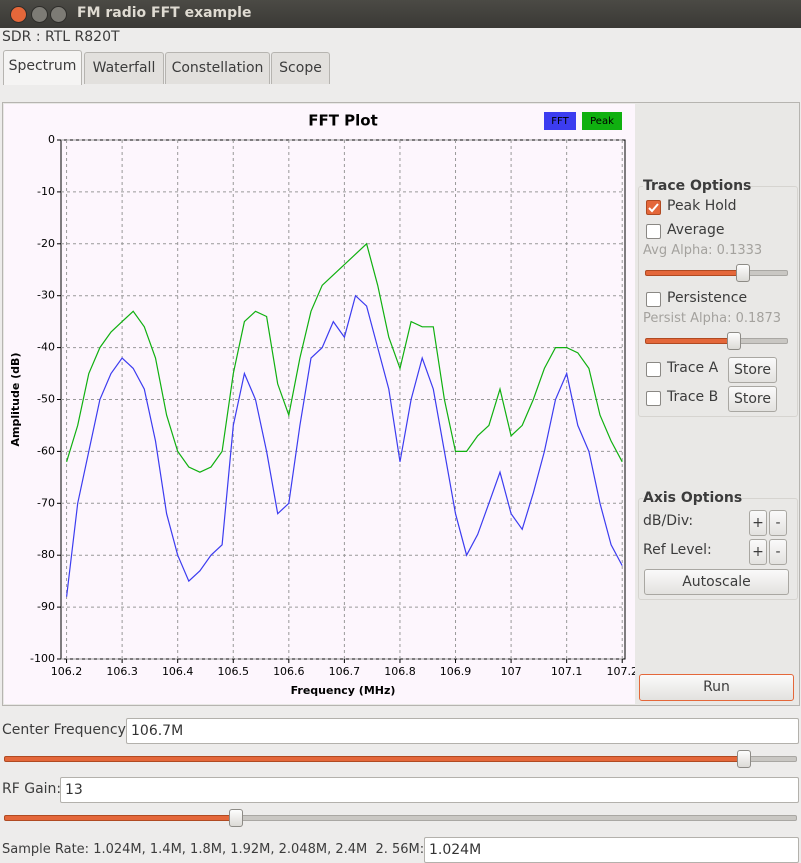 This screenshot has height=863, width=801. I want to click on checkbox-label: Persistence, so click(707, 298).